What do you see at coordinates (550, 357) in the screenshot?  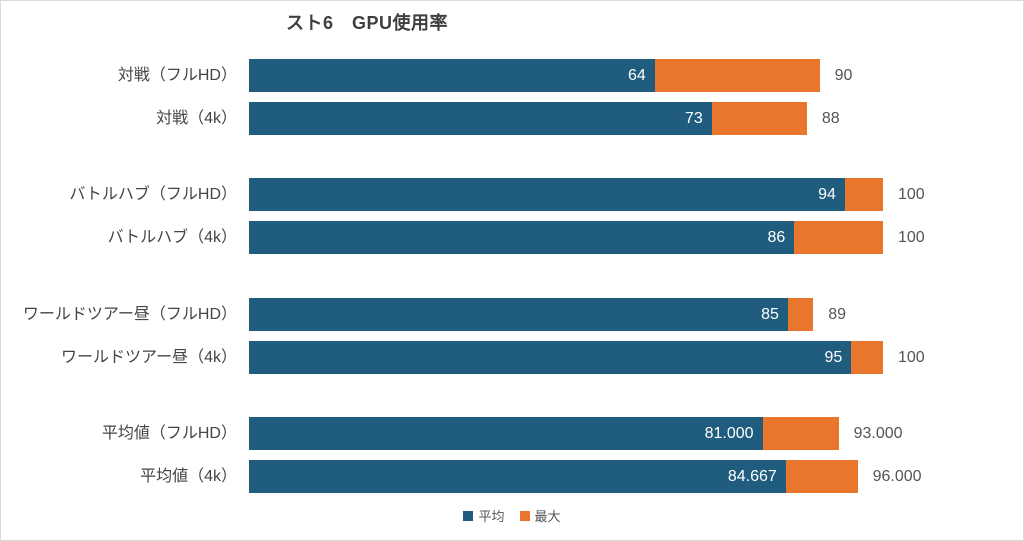 I see `avg-bar-segment: 95` at bounding box center [550, 357].